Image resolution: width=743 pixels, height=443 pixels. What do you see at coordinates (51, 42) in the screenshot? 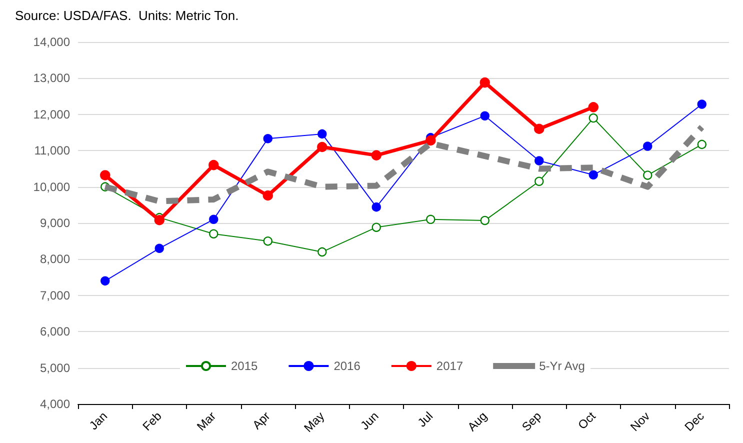
I see `y-tick-label: 14,000` at bounding box center [51, 42].